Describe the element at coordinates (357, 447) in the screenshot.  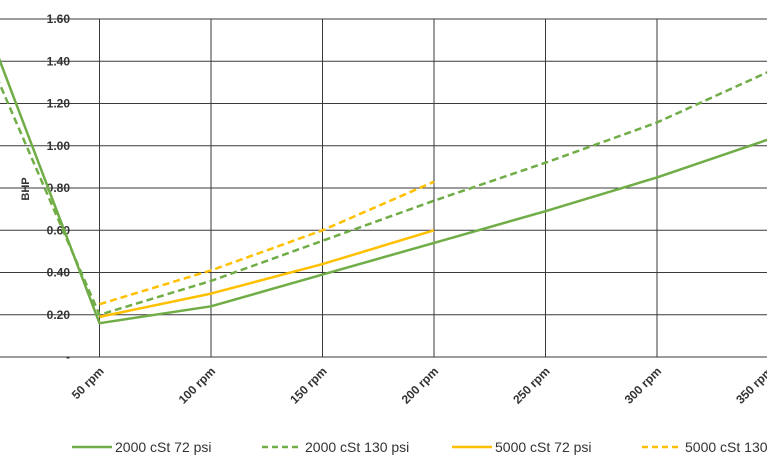
I see `legend-label: 2000 cSt 130 psi` at that location.